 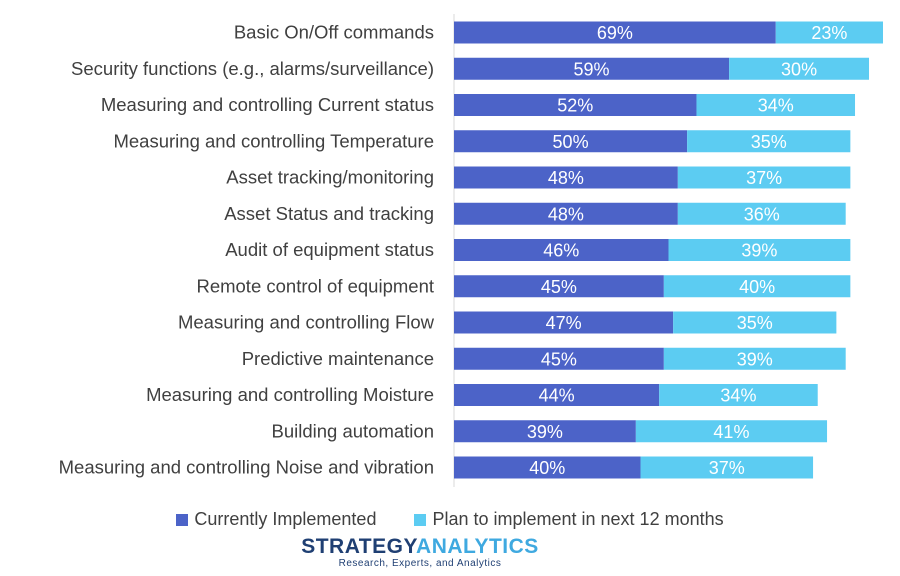 What do you see at coordinates (273, 140) in the screenshot?
I see `category-label: Measuring and controlling Temperature` at bounding box center [273, 140].